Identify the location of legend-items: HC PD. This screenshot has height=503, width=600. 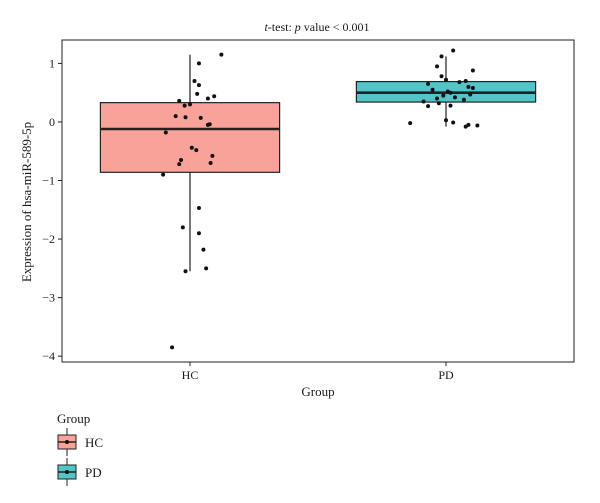
(80, 457).